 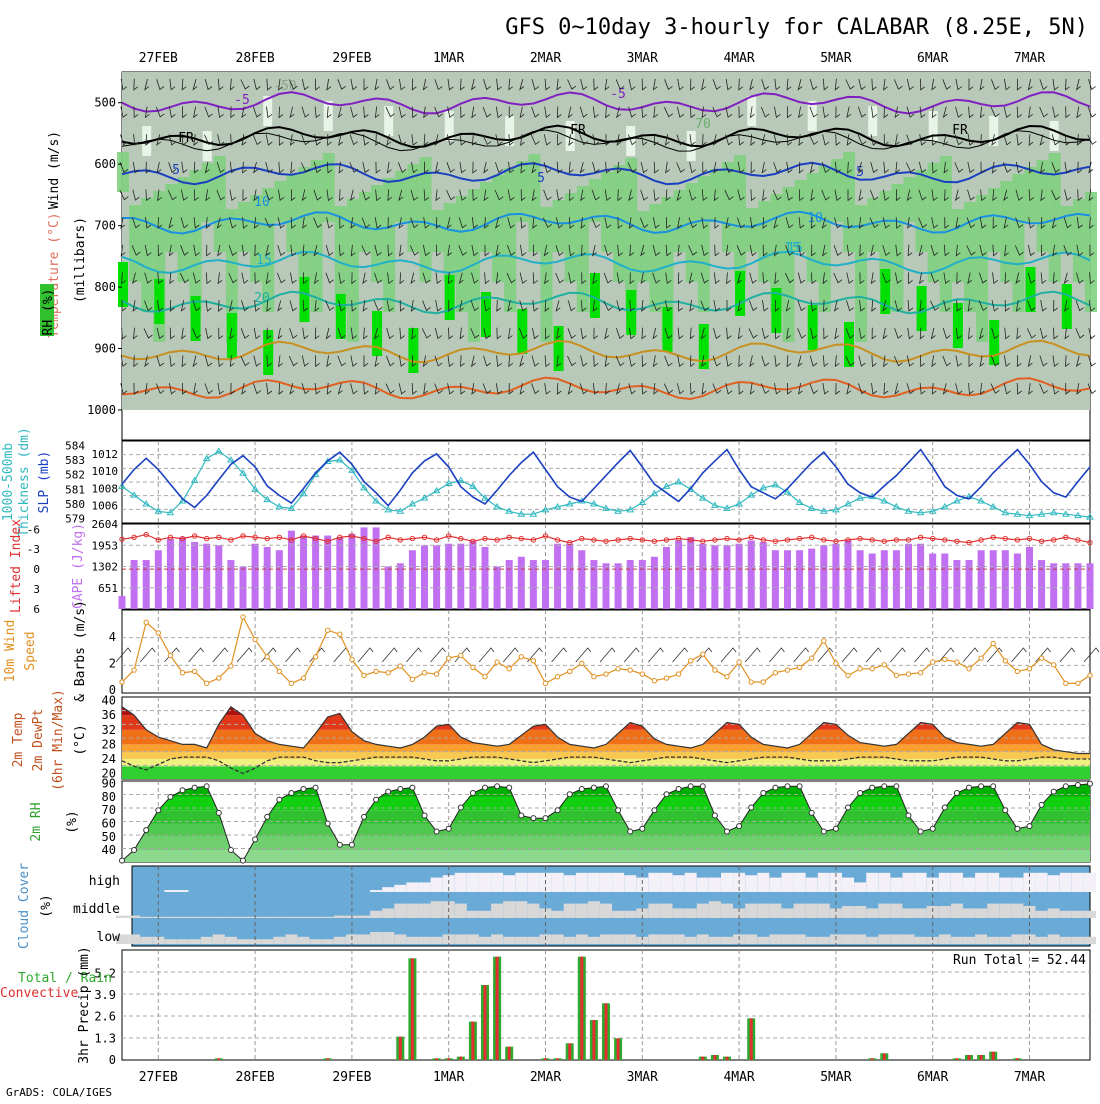 What do you see at coordinates (72, 821) in the screenshot?
I see `rh2m-unit-label: (%)` at bounding box center [72, 821].